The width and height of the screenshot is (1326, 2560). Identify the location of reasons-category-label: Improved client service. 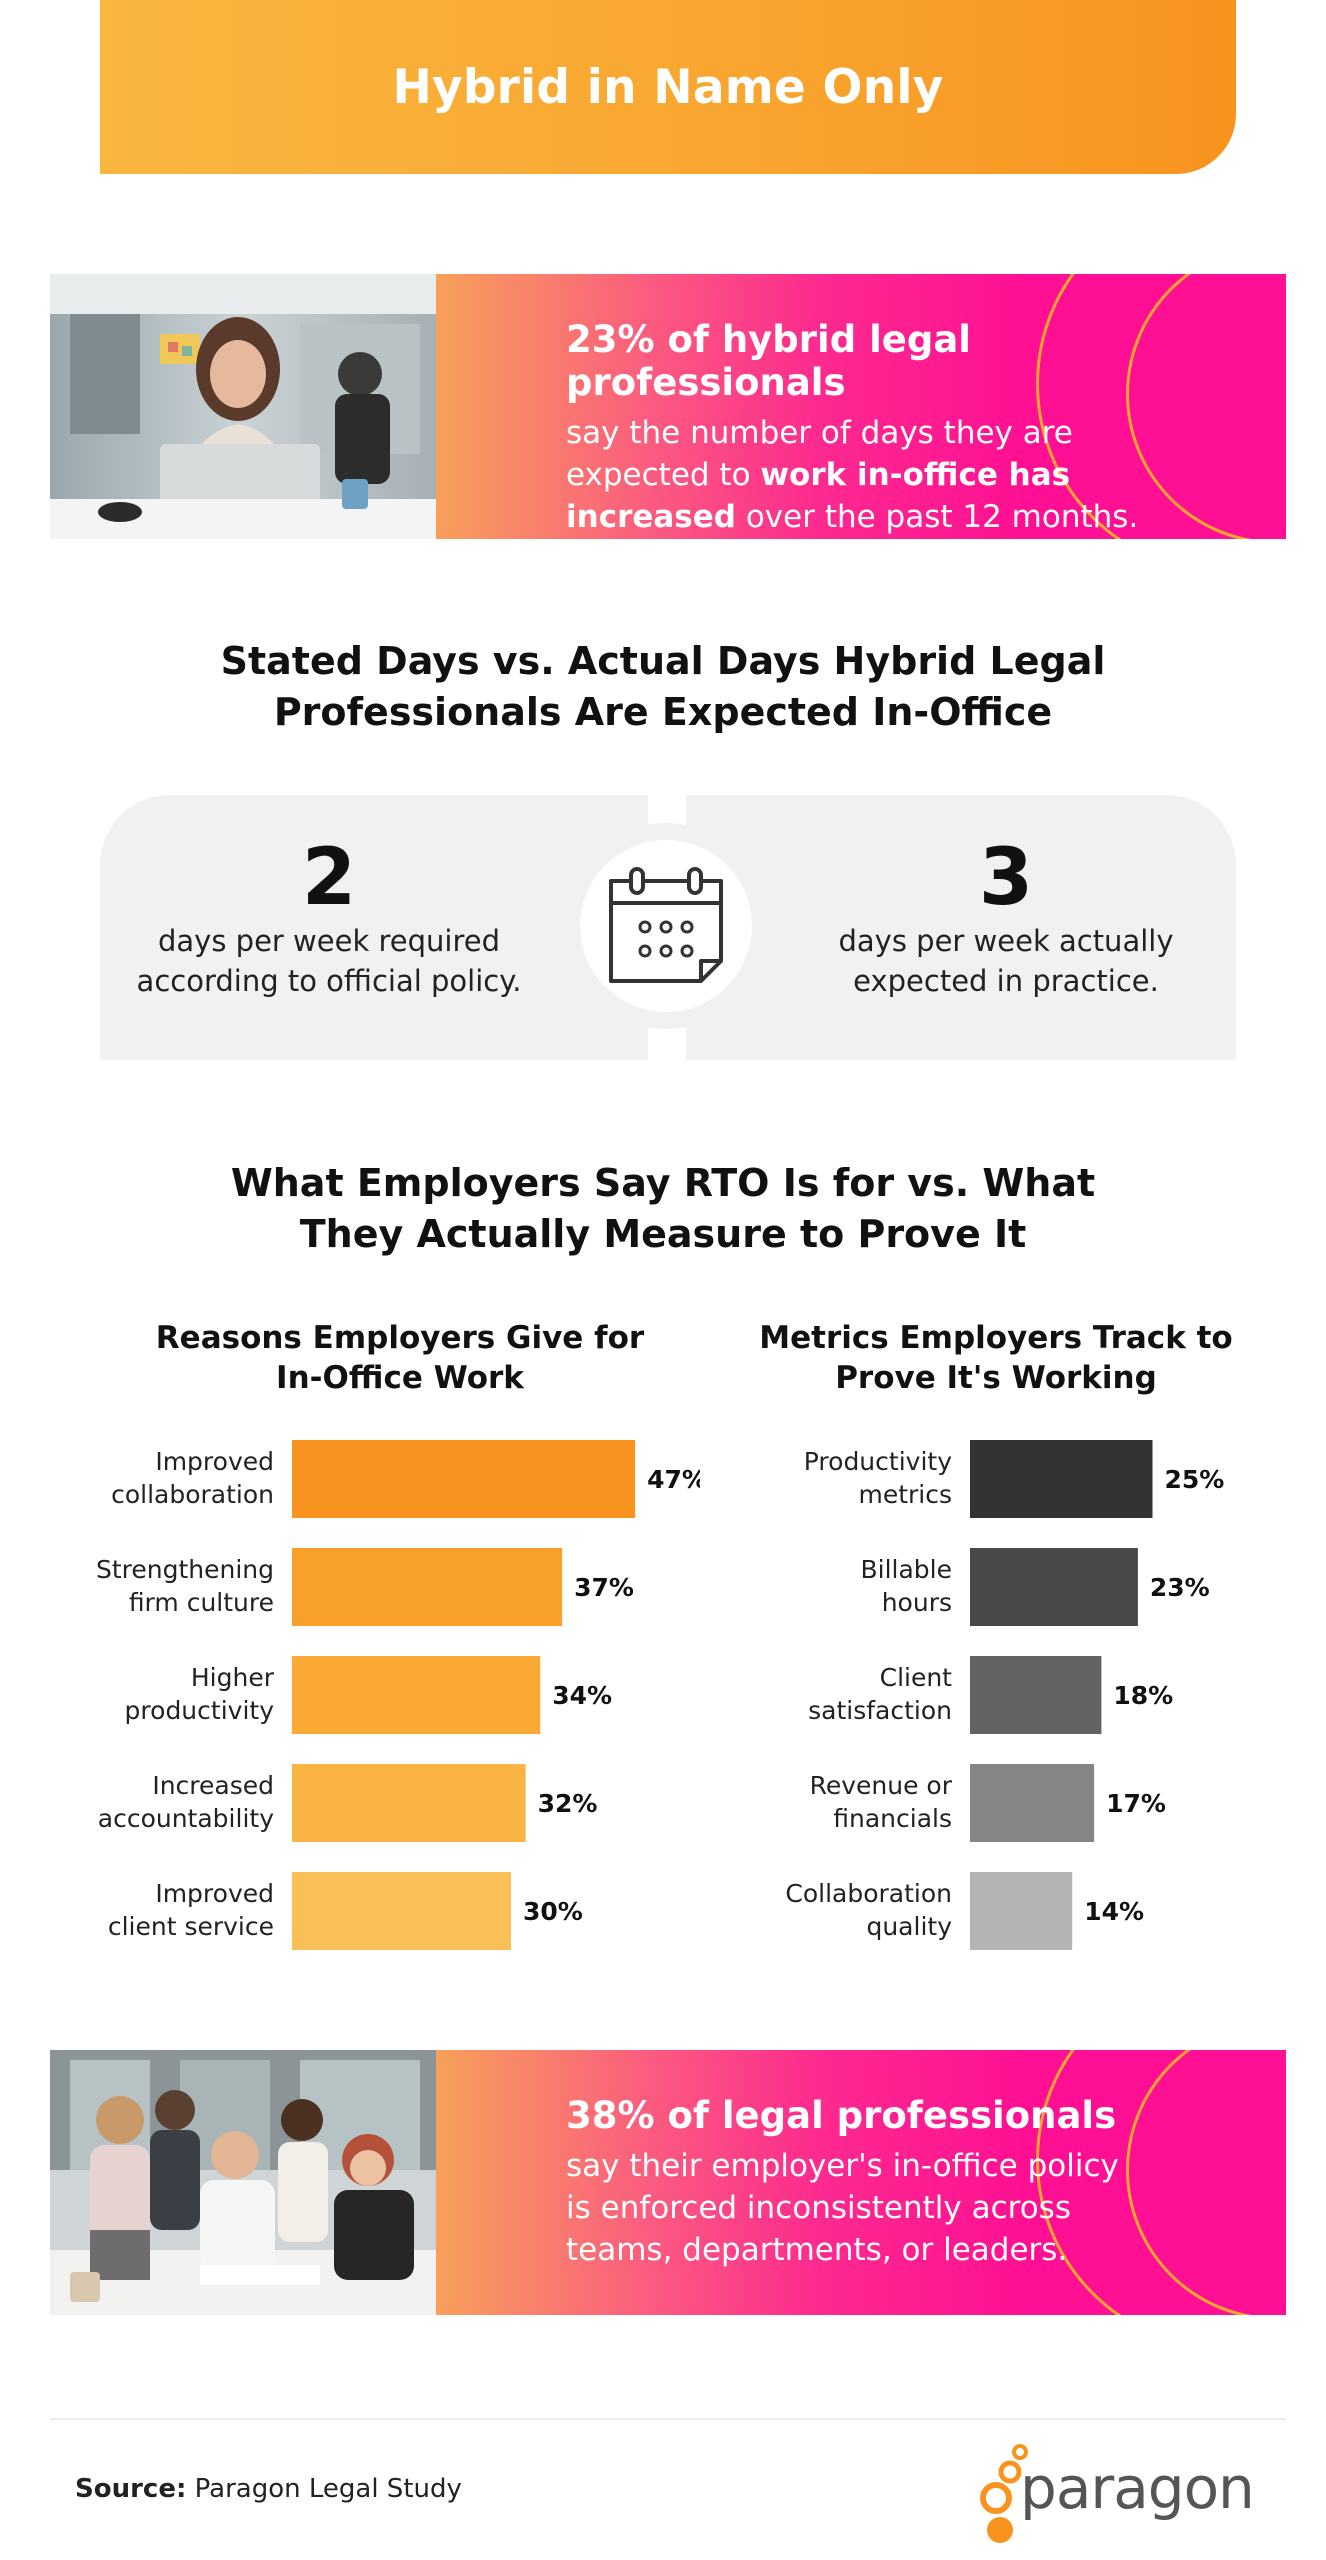
(191, 1910).